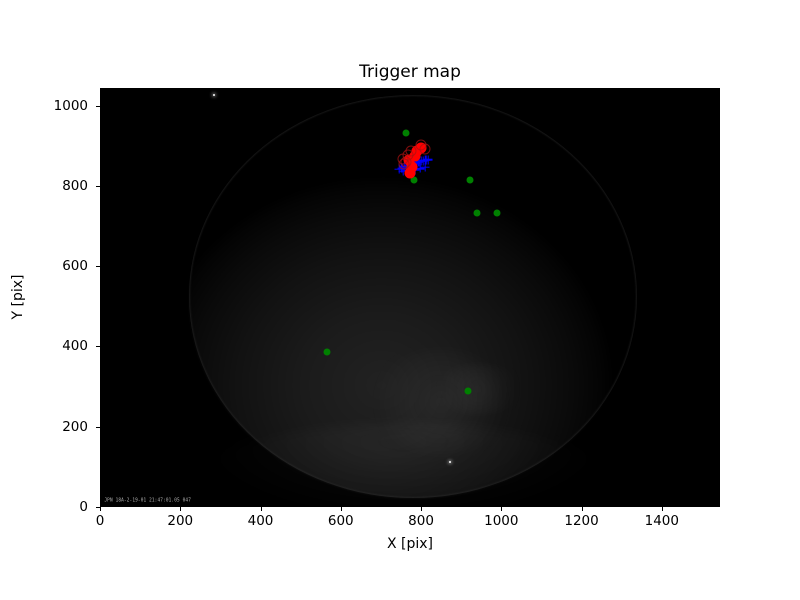  Describe the element at coordinates (410, 72) in the screenshot. I see `page-title: Trigger map` at that location.